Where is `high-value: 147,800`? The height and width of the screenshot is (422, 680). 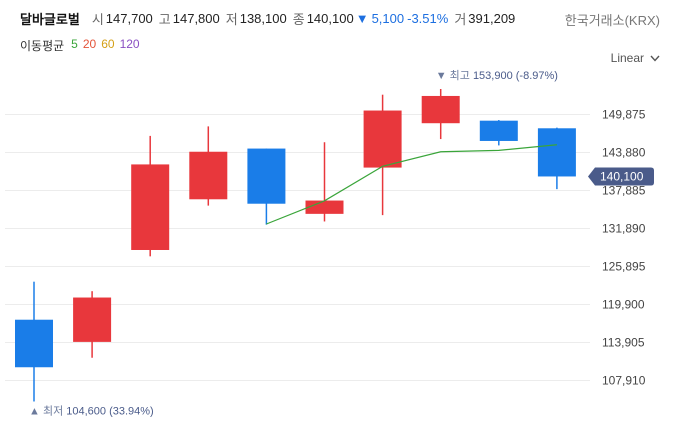
high-value: 147,800 is located at coordinates (196, 18).